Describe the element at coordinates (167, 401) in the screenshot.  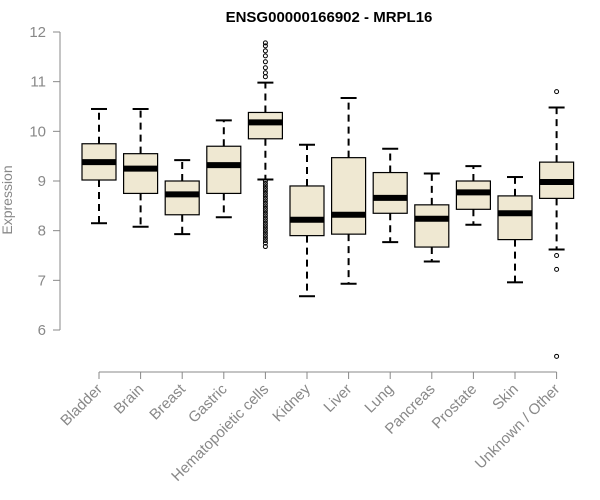
I see `x-tick-label: Breast` at that location.